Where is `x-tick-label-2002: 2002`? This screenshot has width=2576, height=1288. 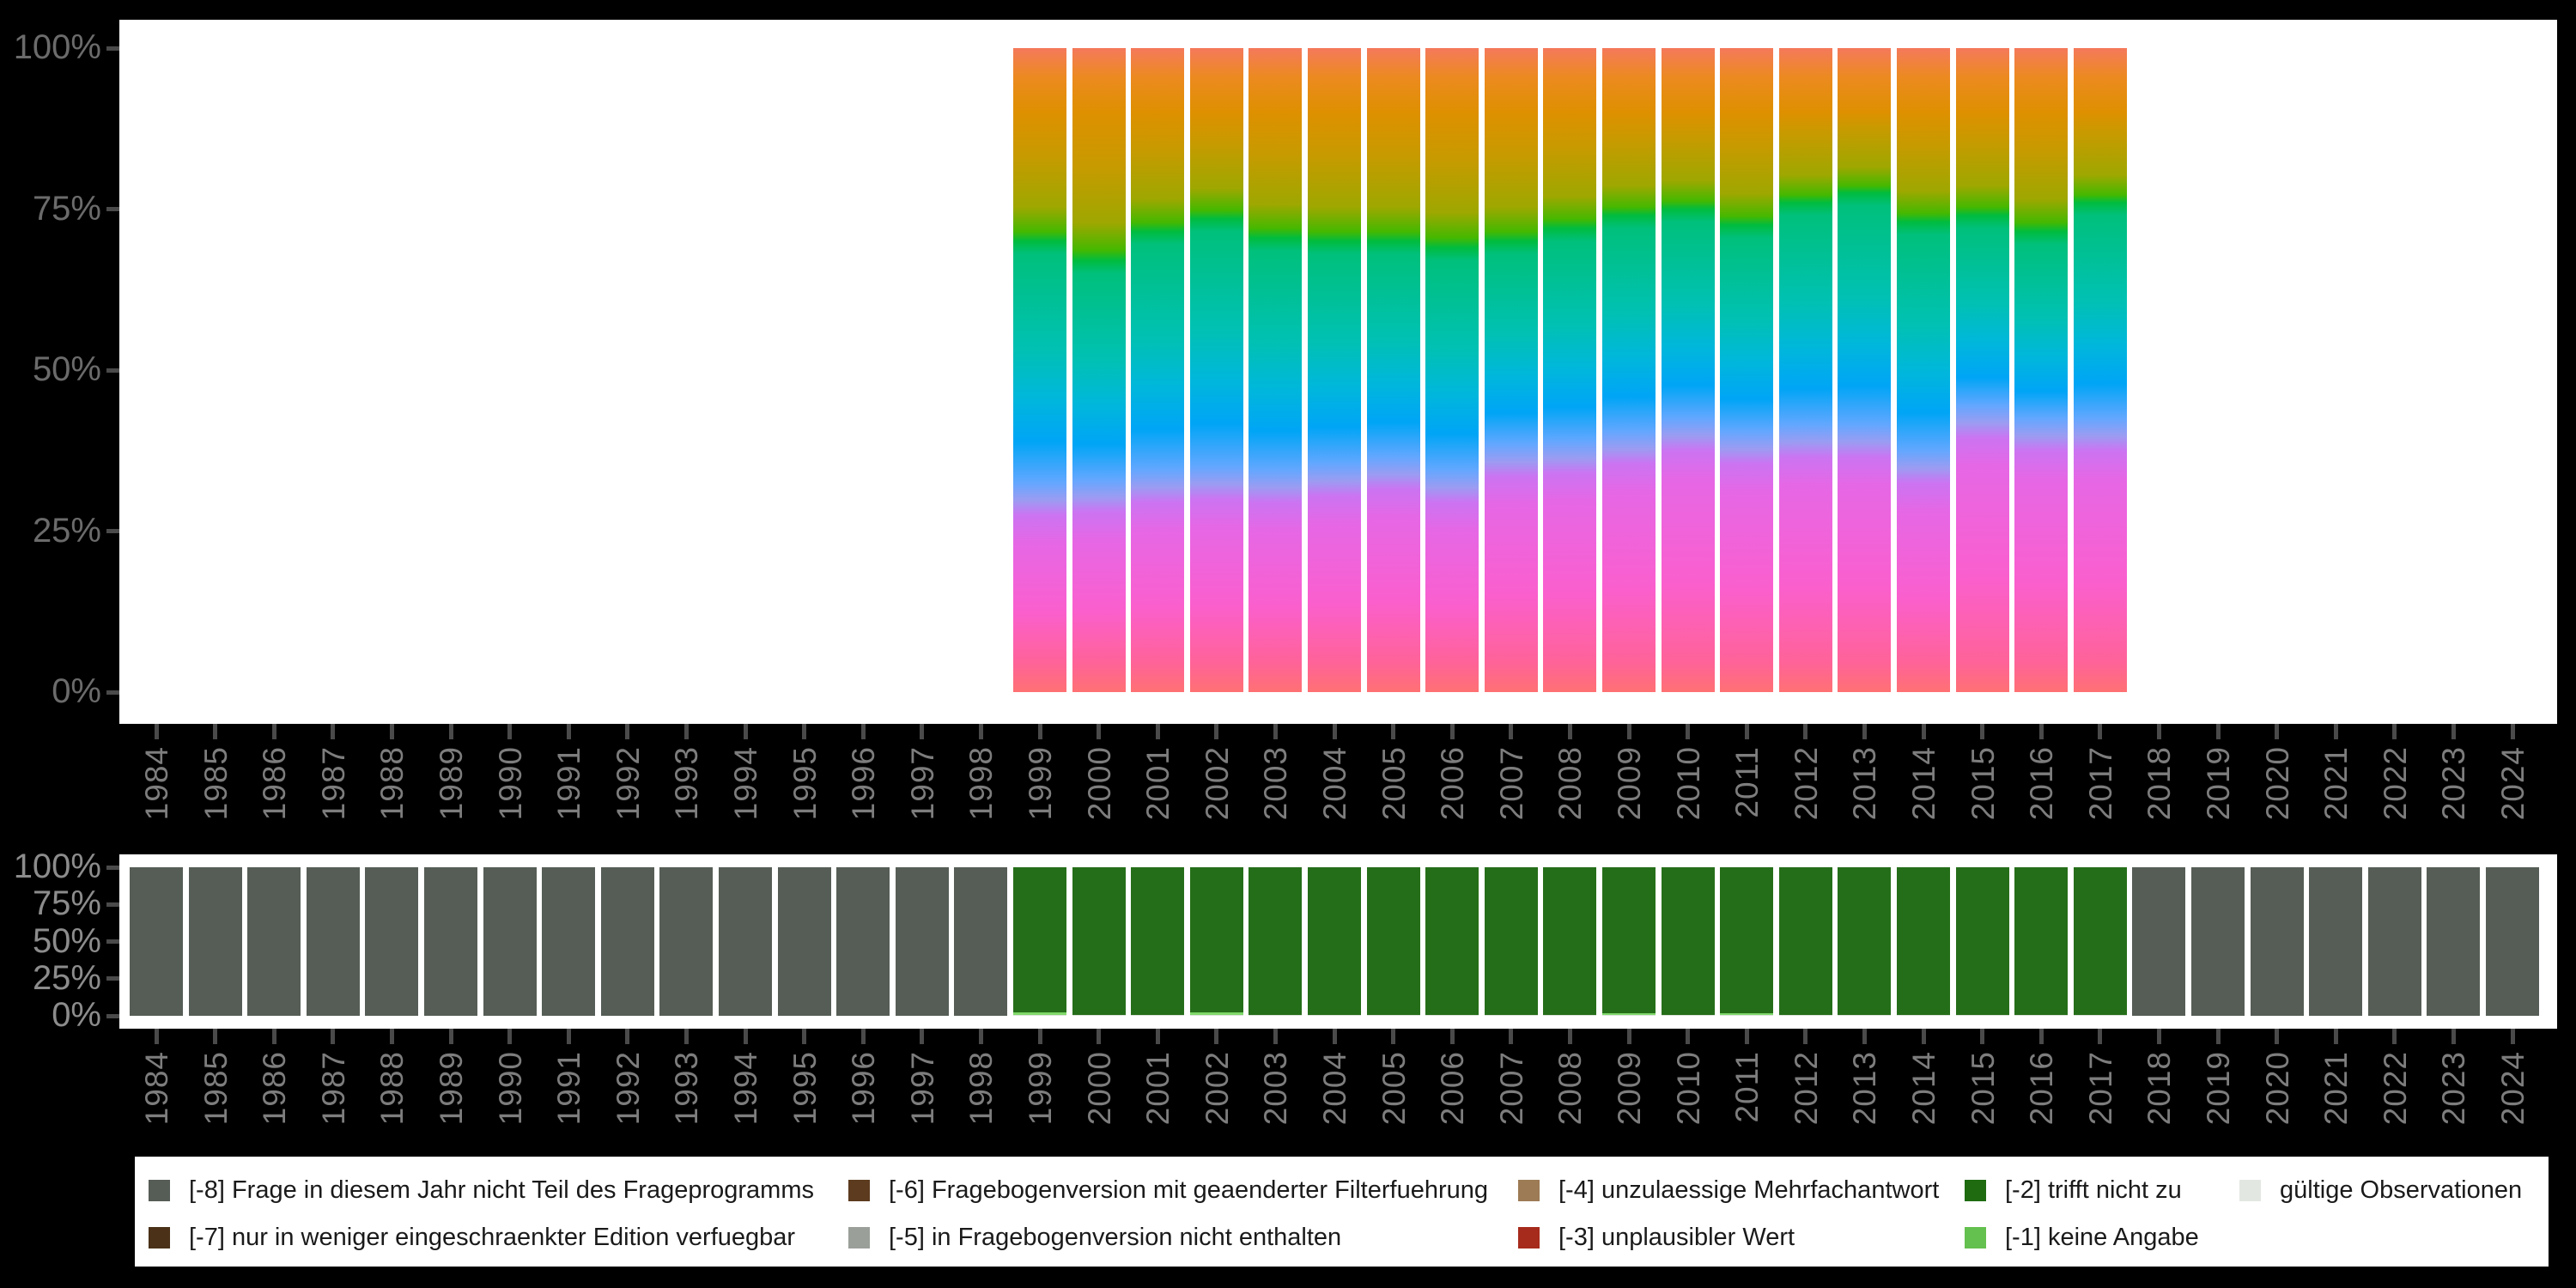
x-tick-label-2002: 2002 is located at coordinates (1217, 1089).